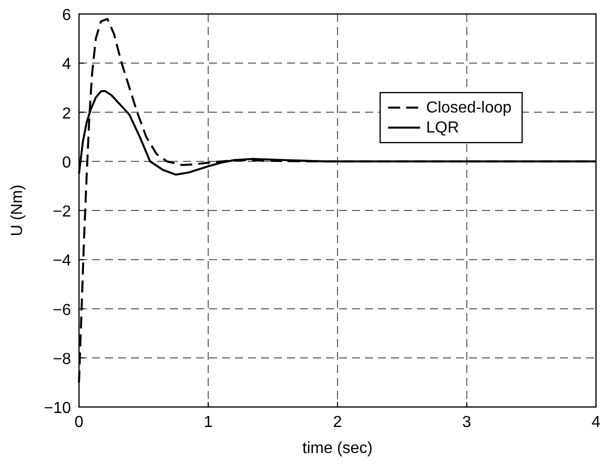 The width and height of the screenshot is (608, 465). Describe the element at coordinates (62, 310) in the screenshot. I see `y-tick-label: −6` at that location.